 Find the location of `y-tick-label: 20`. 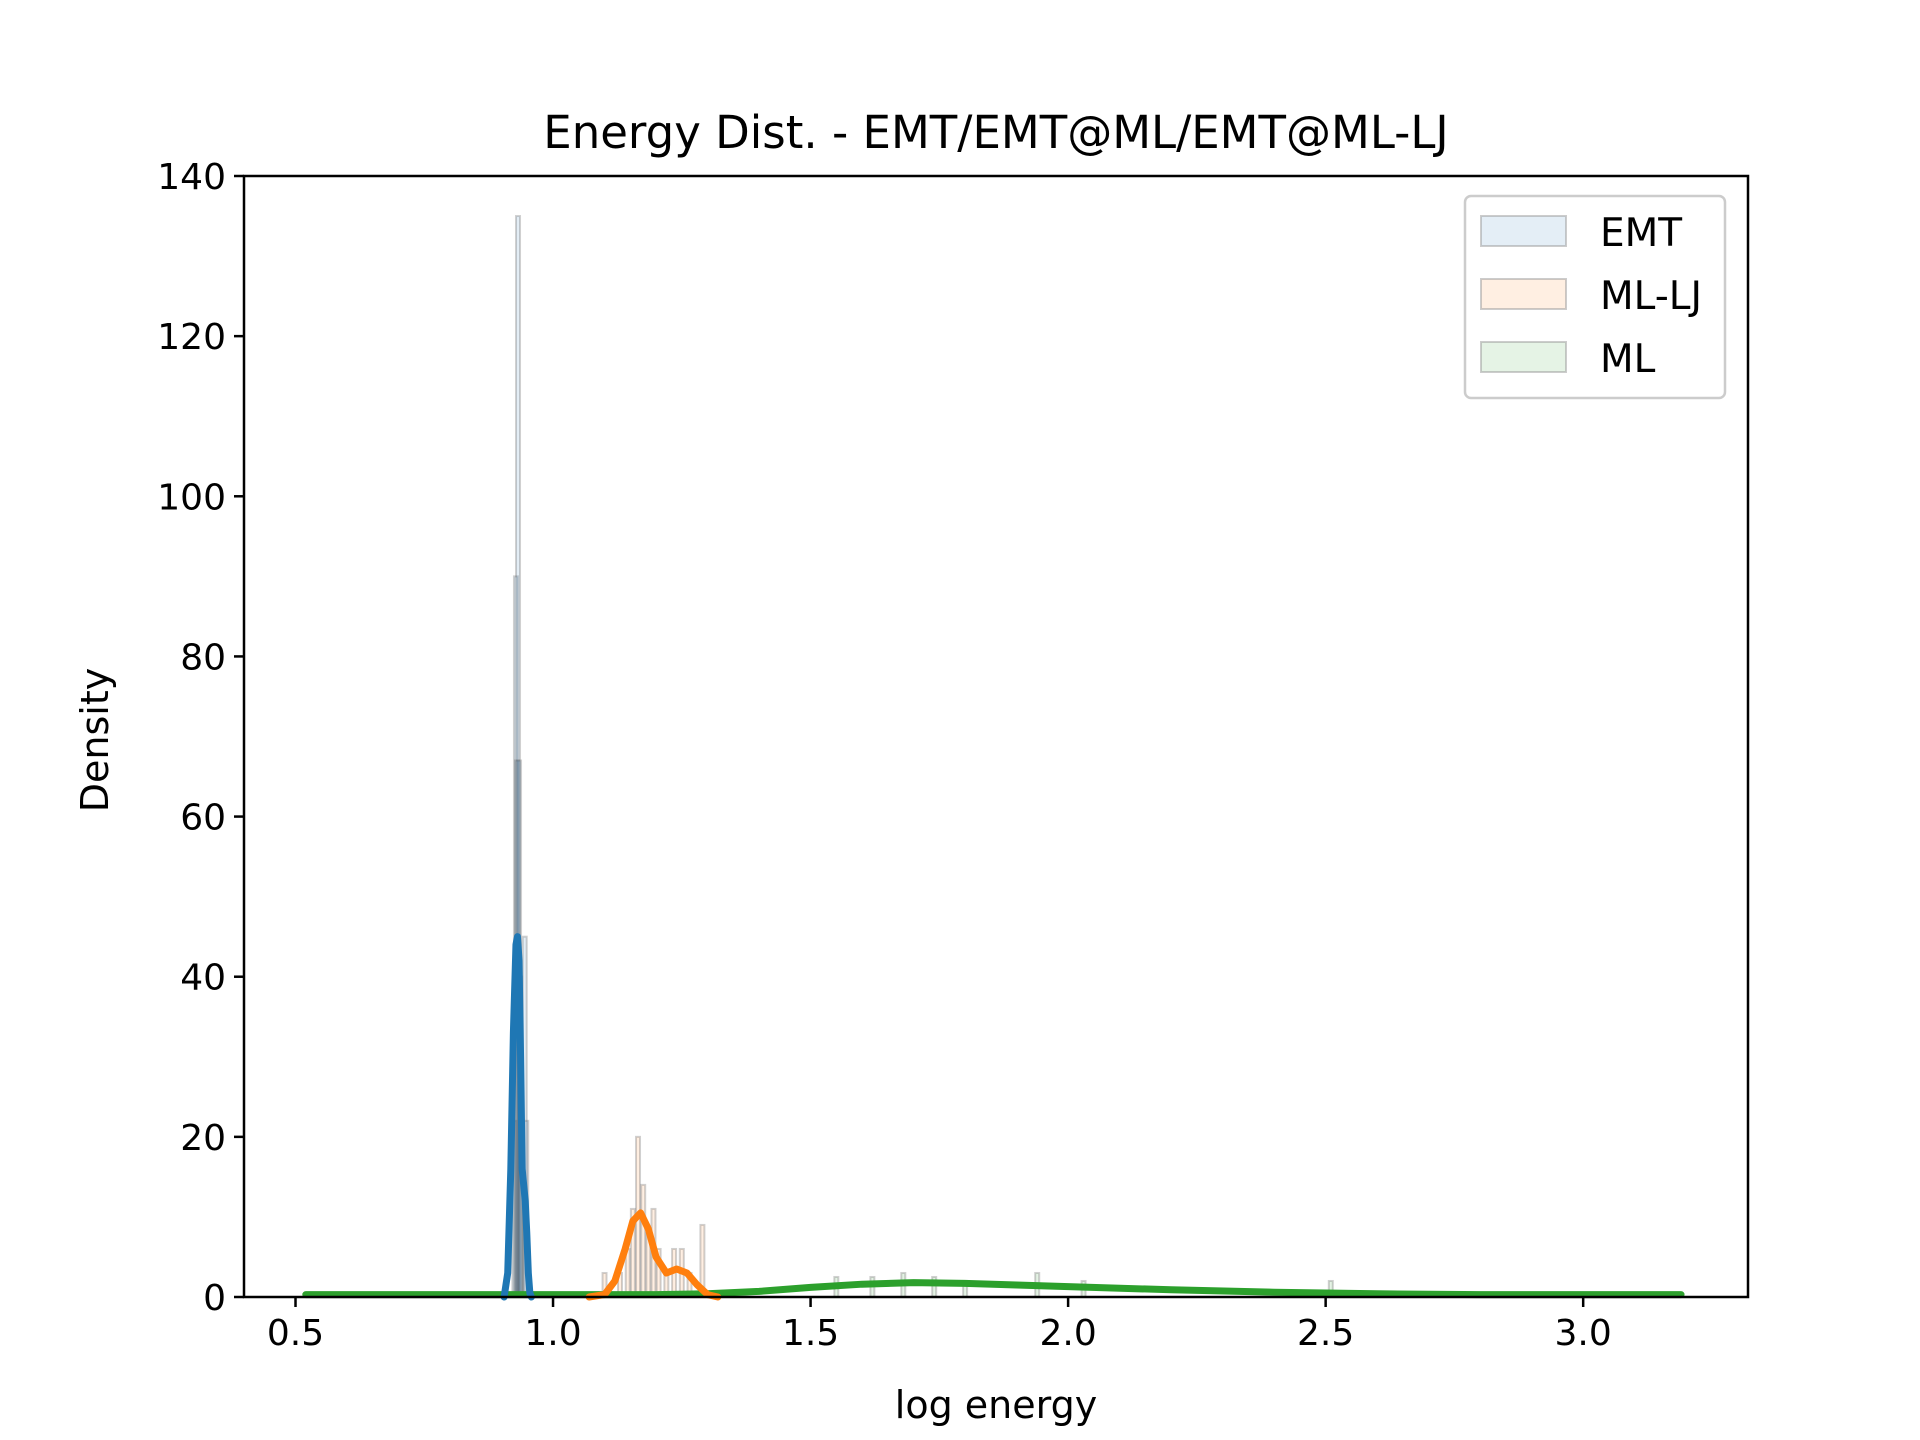

y-tick-label: 20 is located at coordinates (203, 1138).